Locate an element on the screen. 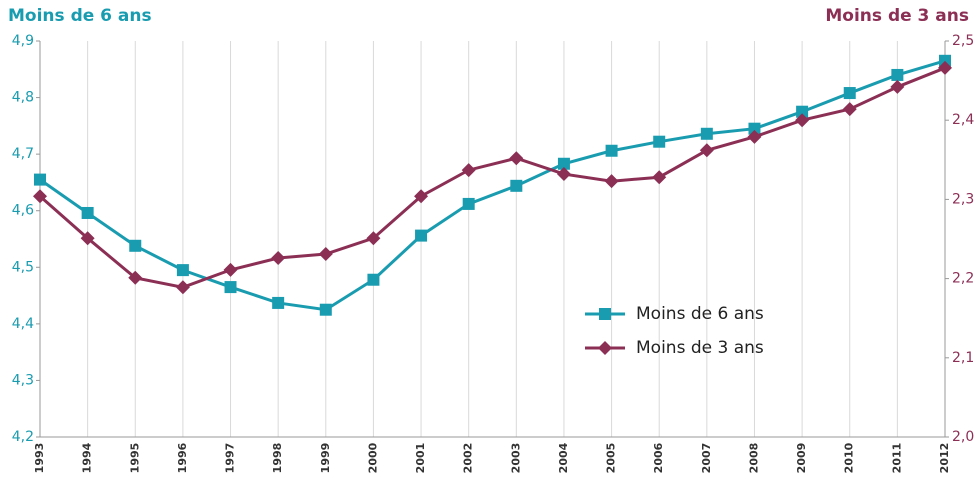 The width and height of the screenshot is (977, 479). y2-axis-title: Moins de 3 ans is located at coordinates (897, 16).